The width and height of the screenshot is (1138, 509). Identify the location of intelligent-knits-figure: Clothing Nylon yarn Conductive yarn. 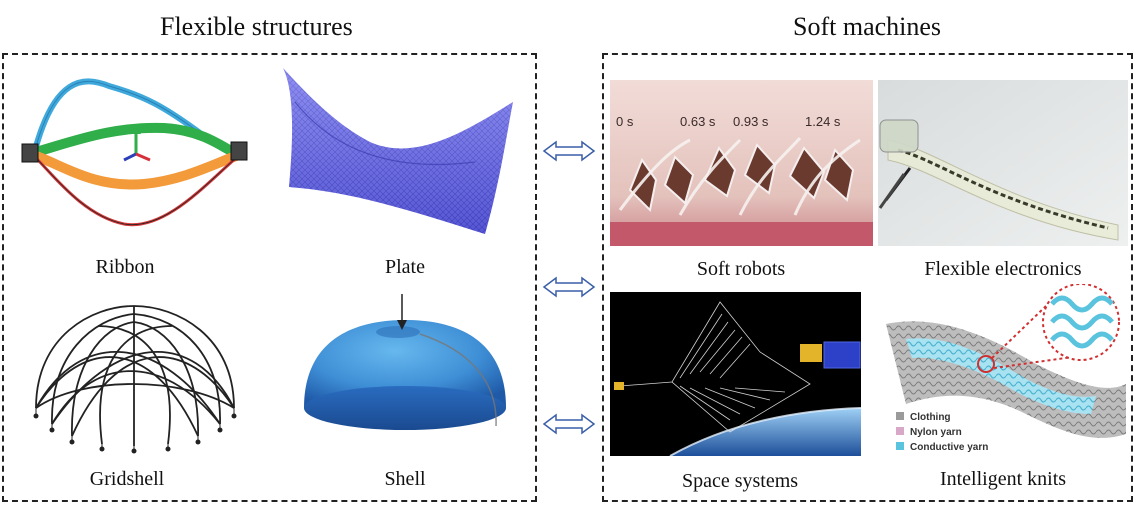
(1004, 370).